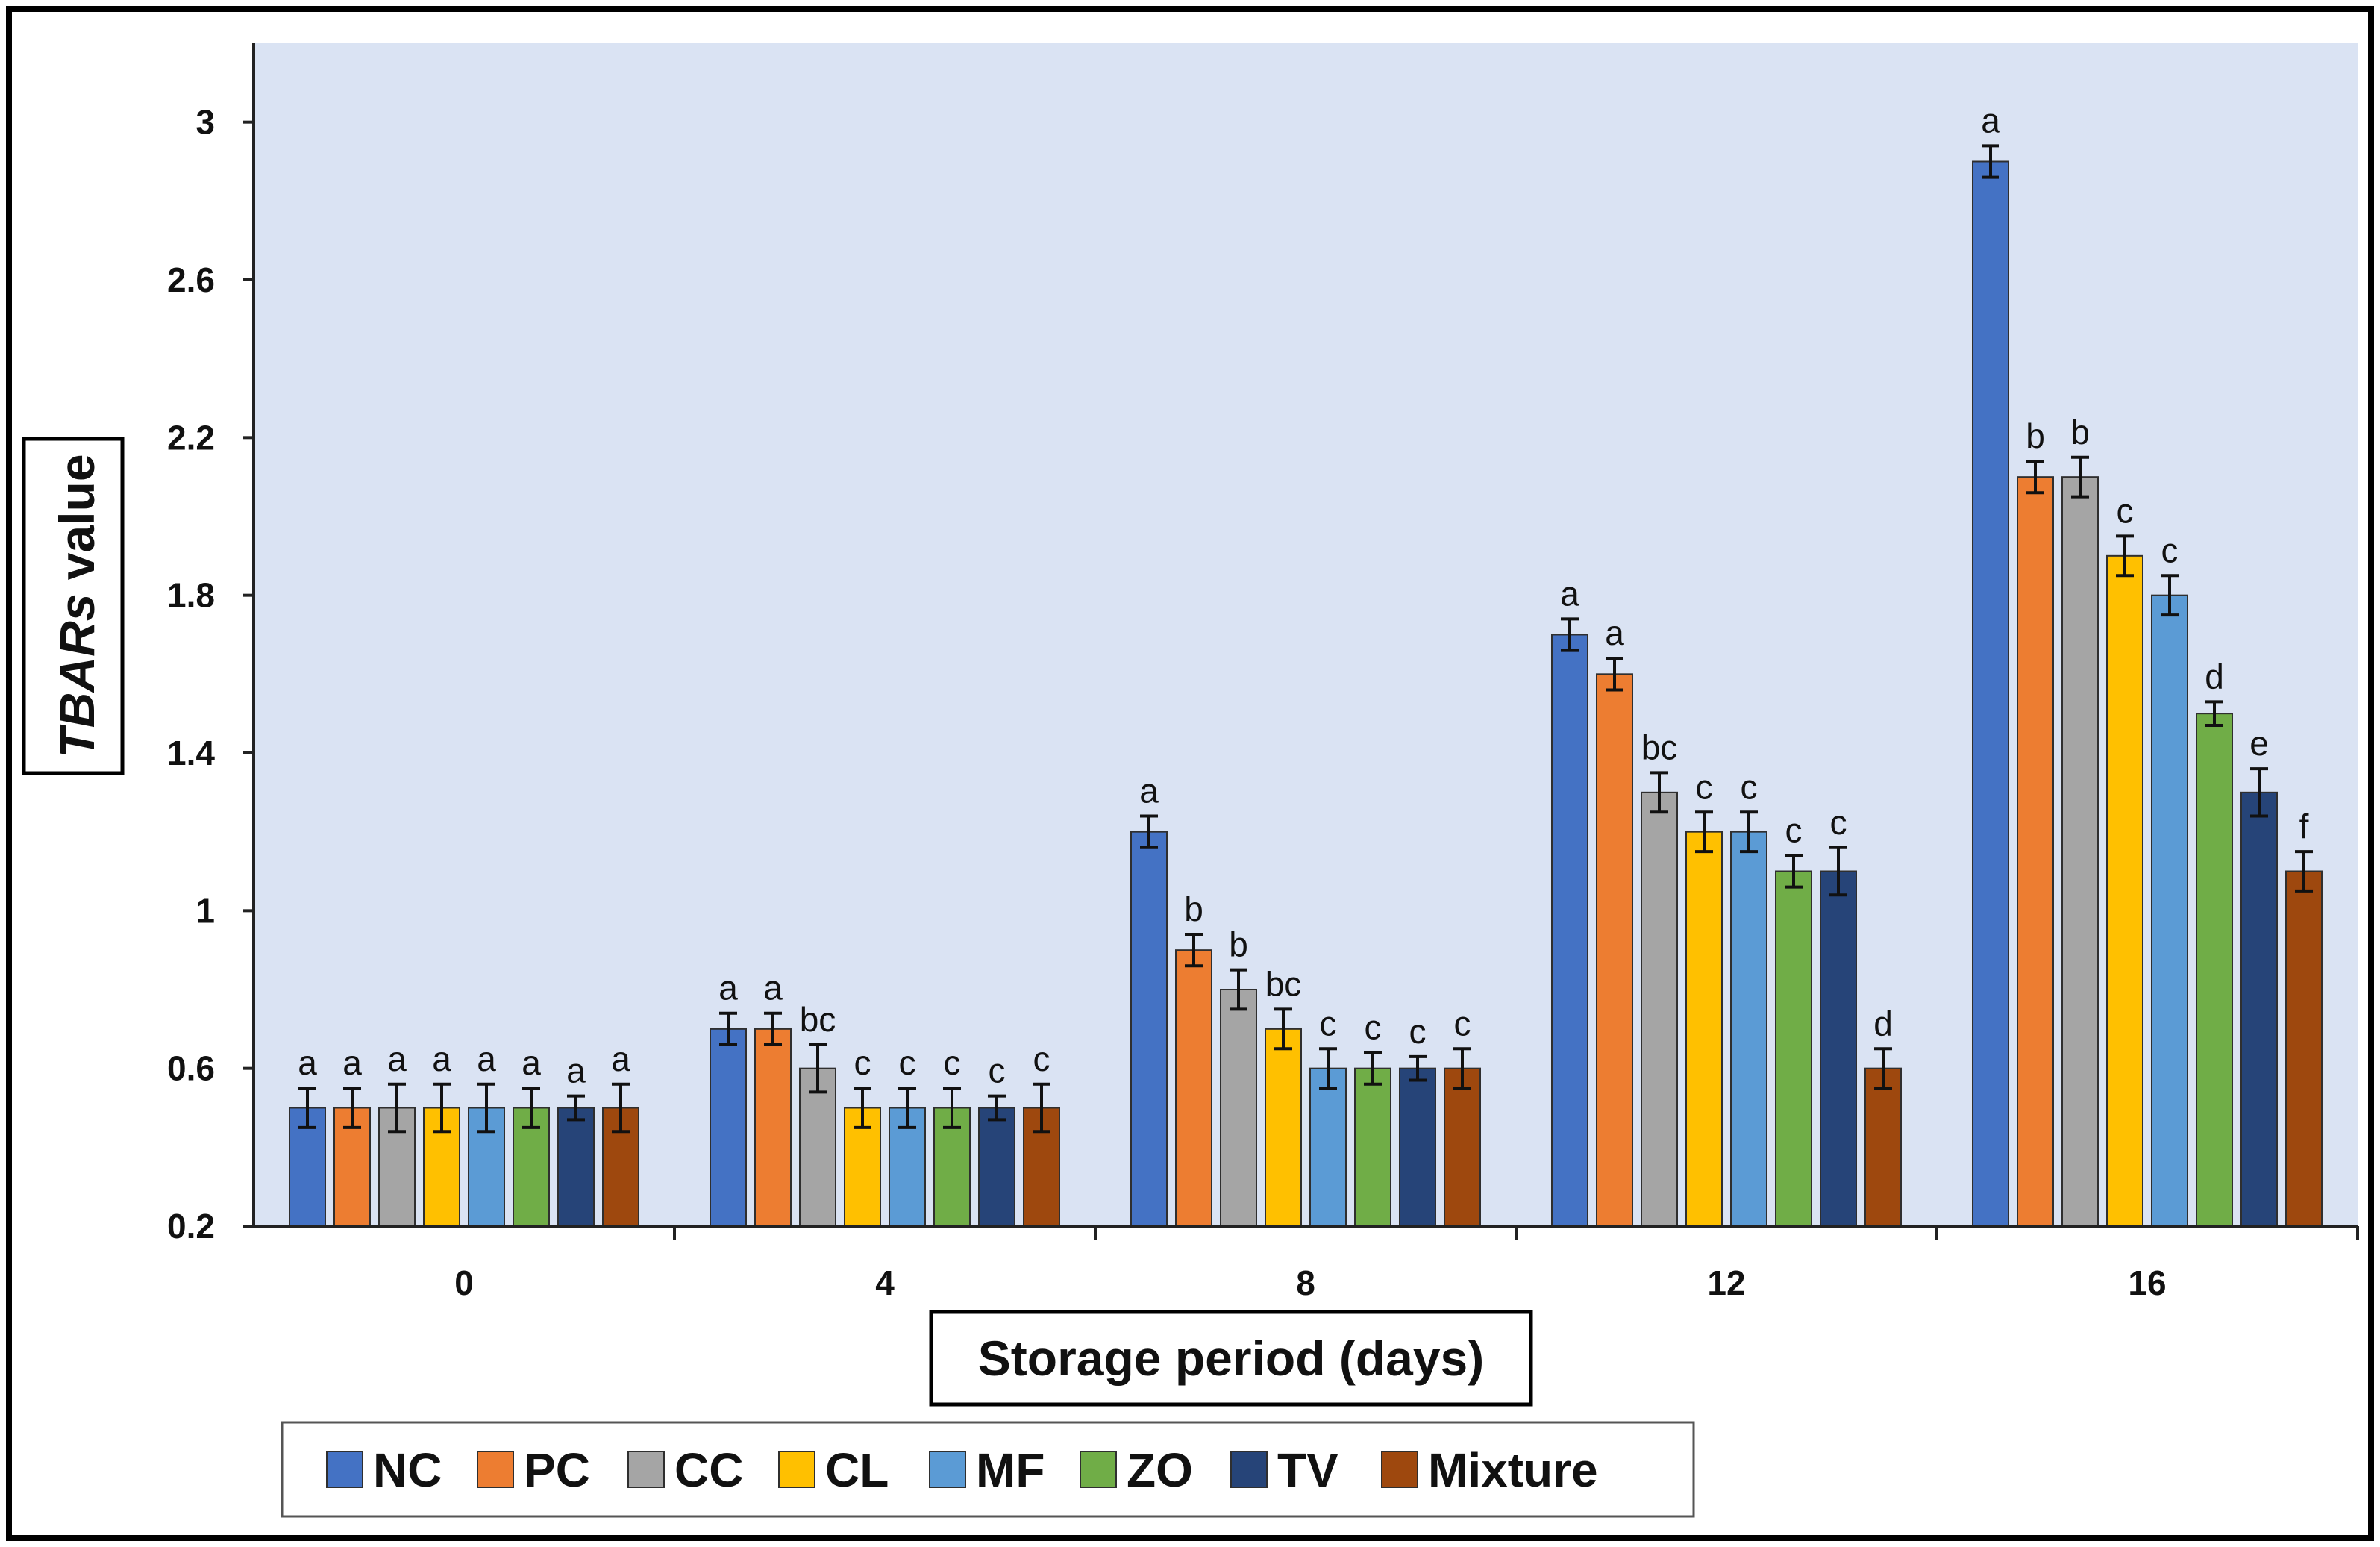 Image resolution: width=2380 pixels, height=1547 pixels. I want to click on y-axis-title-box, so click(73, 606).